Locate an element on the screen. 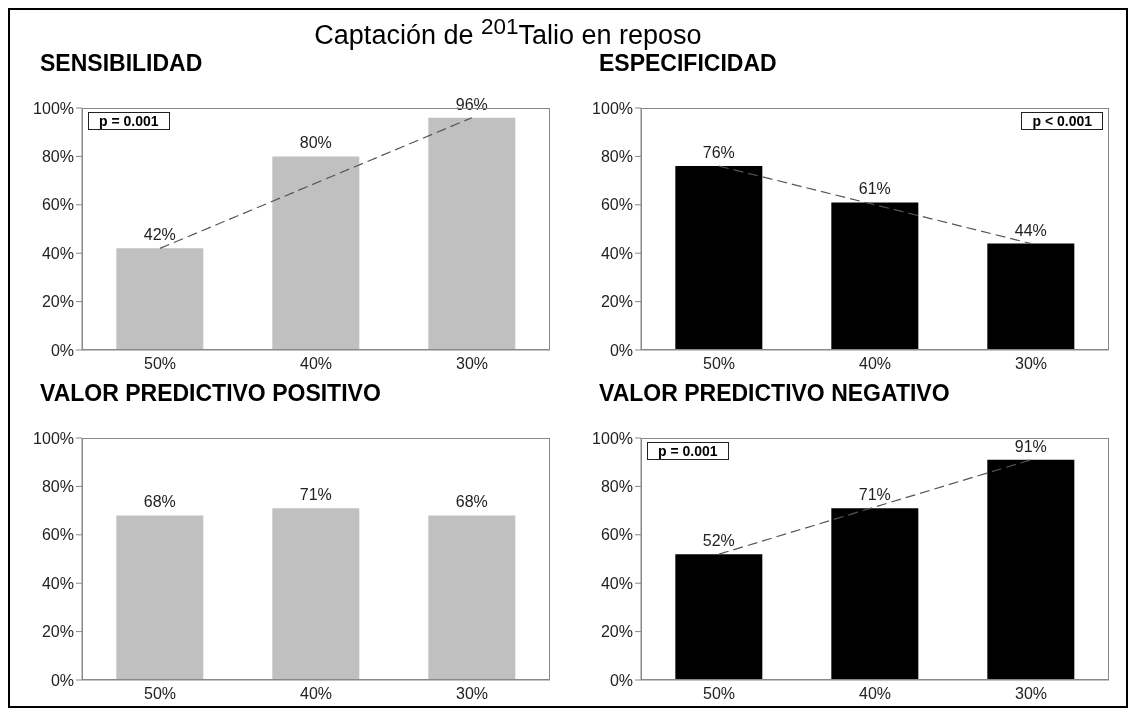  data-label: 61% is located at coordinates (874, 189).